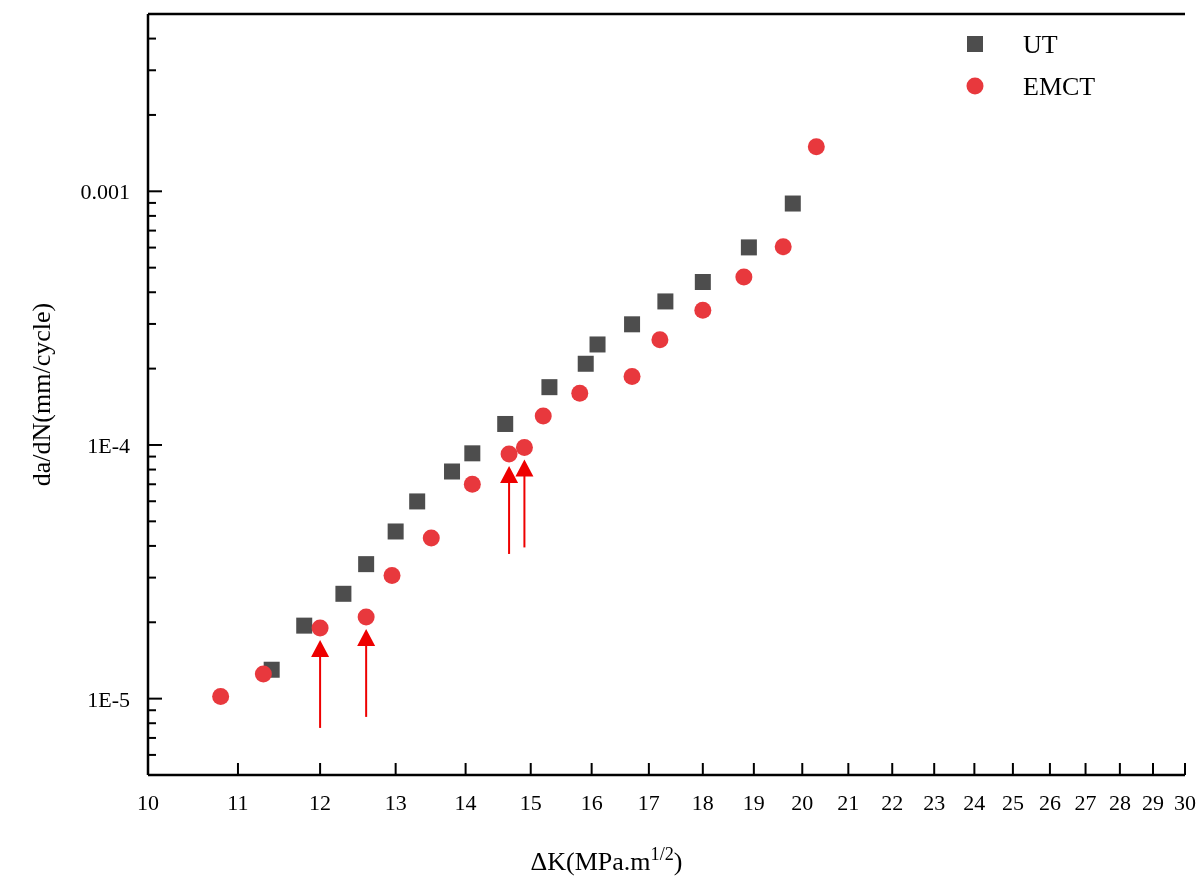  What do you see at coordinates (892, 802) in the screenshot?
I see `x-tick-label: 22` at bounding box center [892, 802].